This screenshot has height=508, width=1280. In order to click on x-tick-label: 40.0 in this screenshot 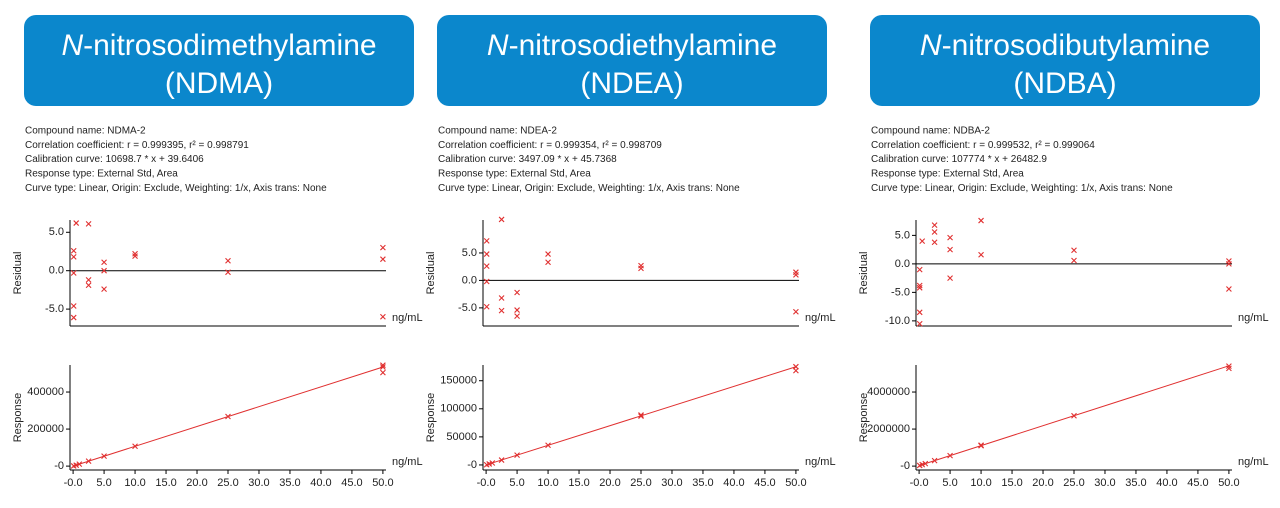, I will do `click(733, 483)`.